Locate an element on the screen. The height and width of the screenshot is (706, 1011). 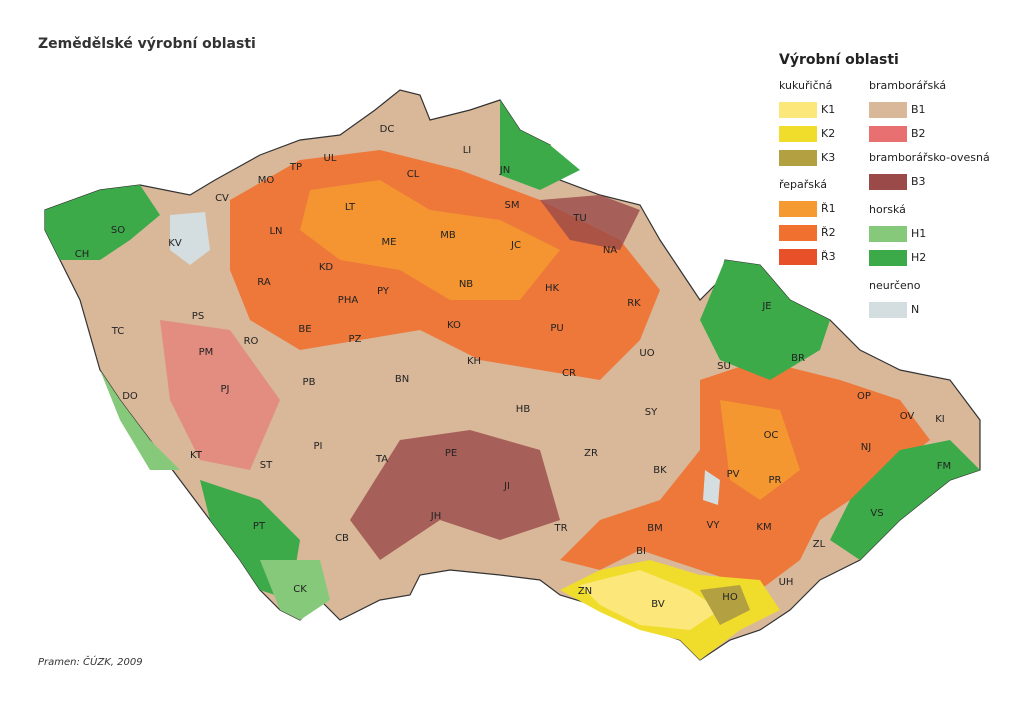
district-label: BM is located at coordinates (655, 528).